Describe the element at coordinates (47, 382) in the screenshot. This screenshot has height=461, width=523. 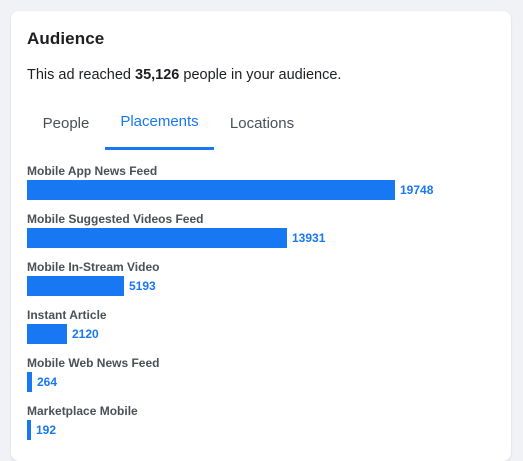
I see `placement-value: 264` at that location.